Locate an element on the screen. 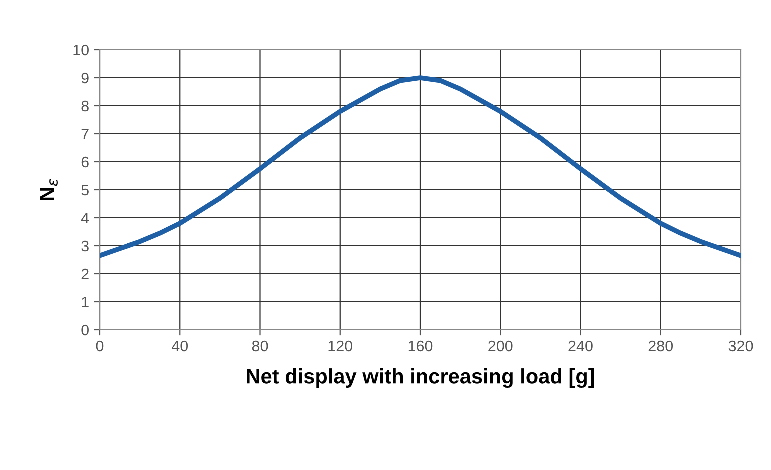 The width and height of the screenshot is (771, 470). x-tick-label: 320 is located at coordinates (741, 346).